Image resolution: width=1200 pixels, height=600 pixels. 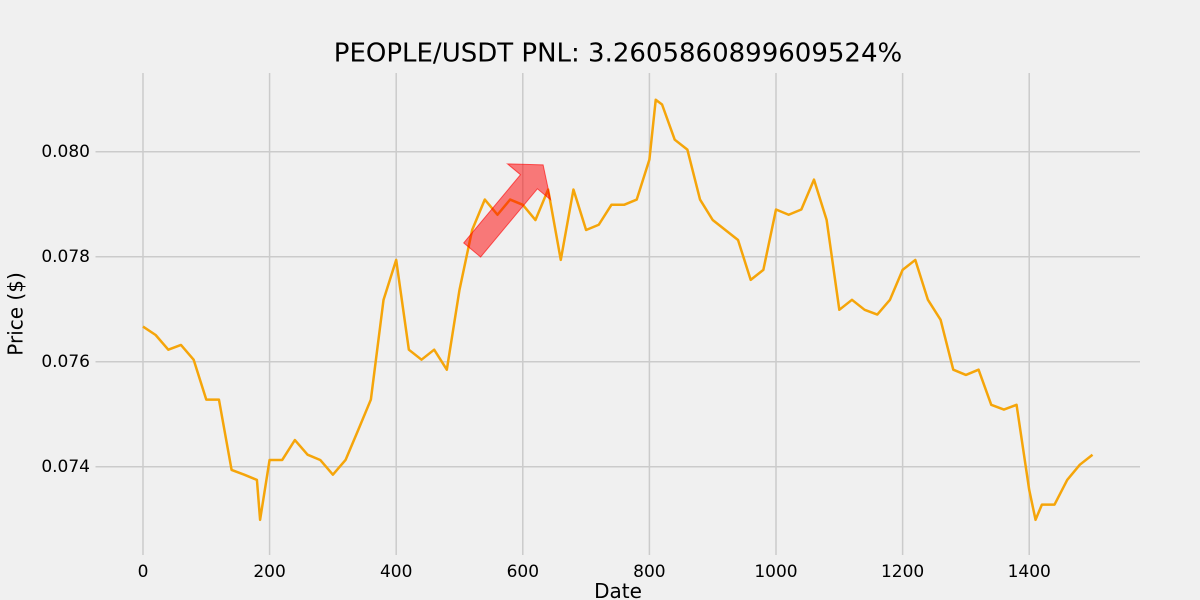 I want to click on x-tick-label: 800, so click(x=649, y=572).